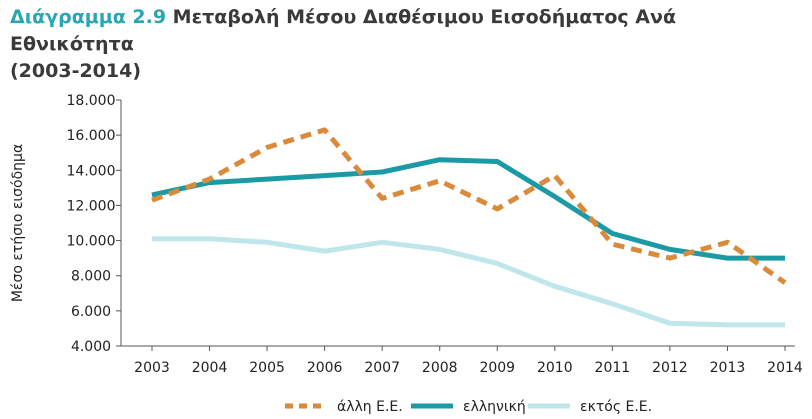  I want to click on x-tick-label: 2004, so click(210, 368).